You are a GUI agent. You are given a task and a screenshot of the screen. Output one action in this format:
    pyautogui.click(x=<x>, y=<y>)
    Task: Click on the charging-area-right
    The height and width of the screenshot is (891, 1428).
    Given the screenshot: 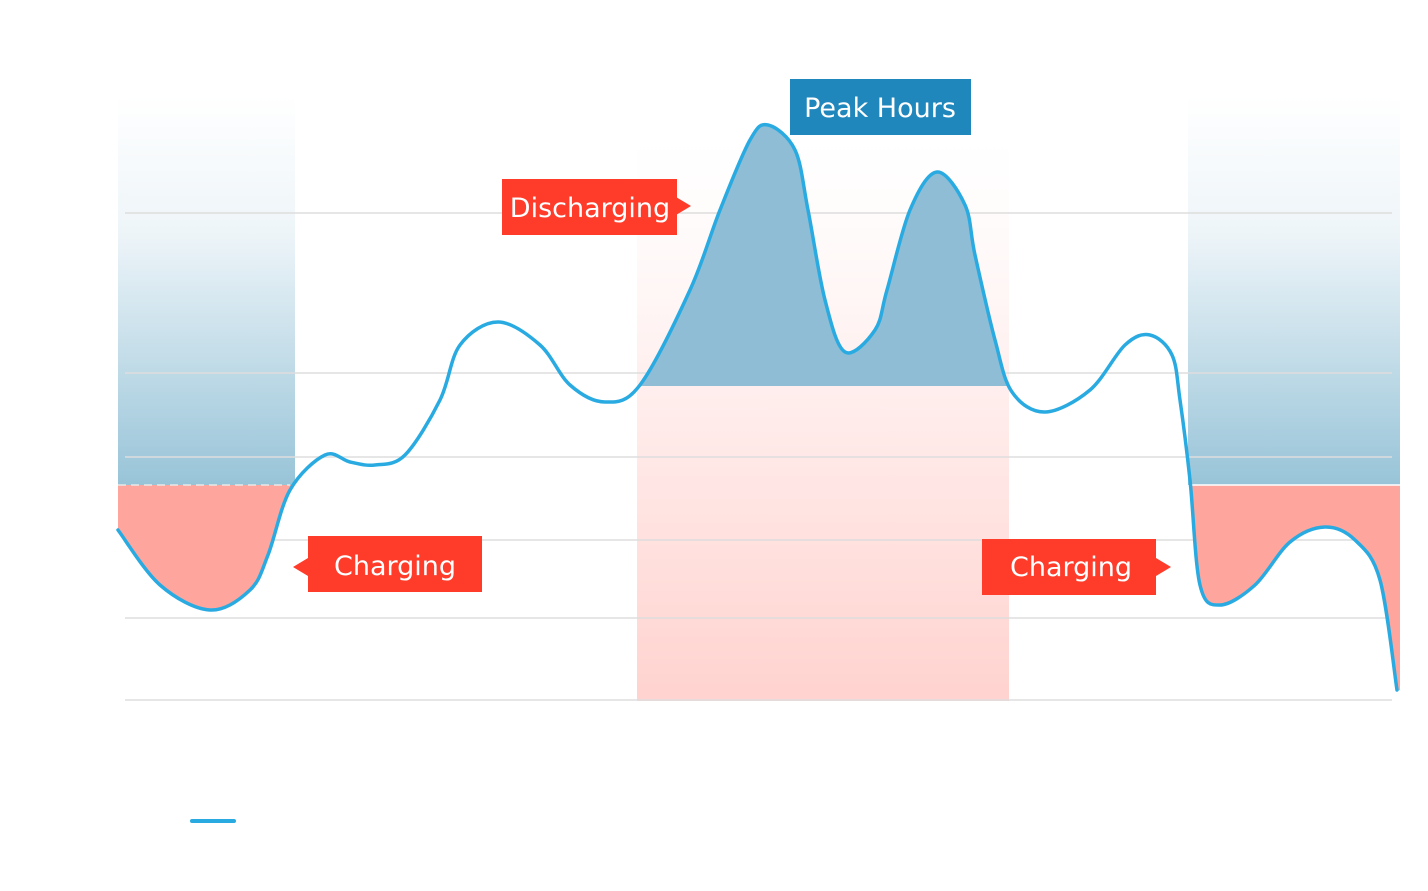 What is the action you would take?
    pyautogui.click(x=1295, y=587)
    